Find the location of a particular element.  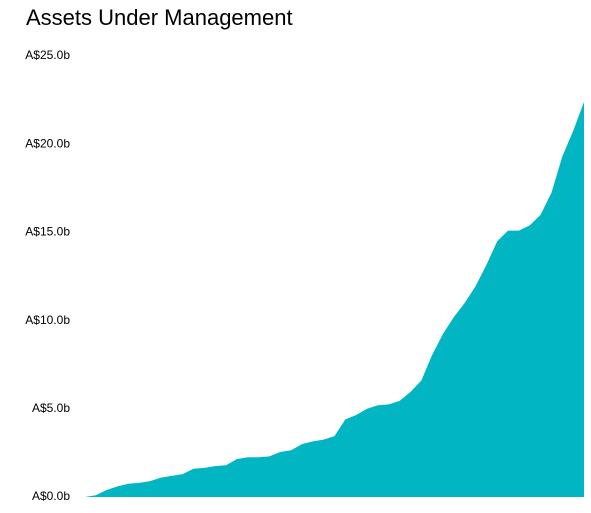

y-tick-label: A$0.0b is located at coordinates (51, 496).